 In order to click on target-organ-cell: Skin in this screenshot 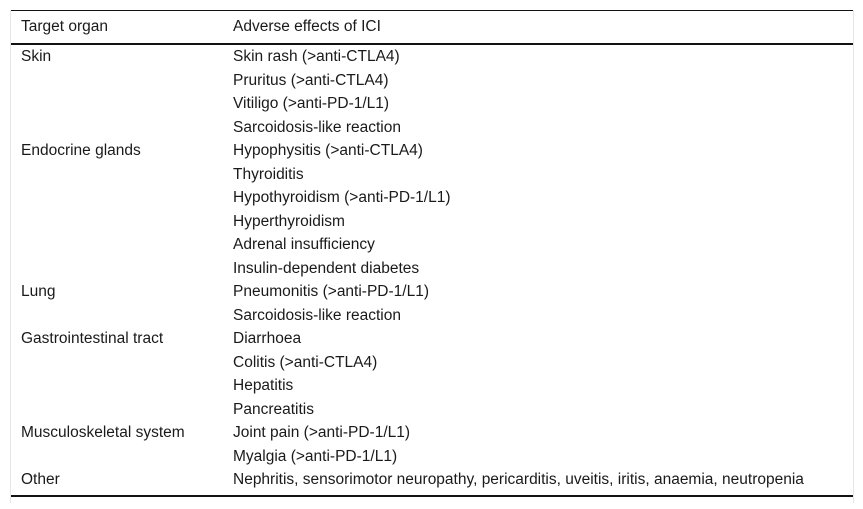, I will do `click(36, 56)`.